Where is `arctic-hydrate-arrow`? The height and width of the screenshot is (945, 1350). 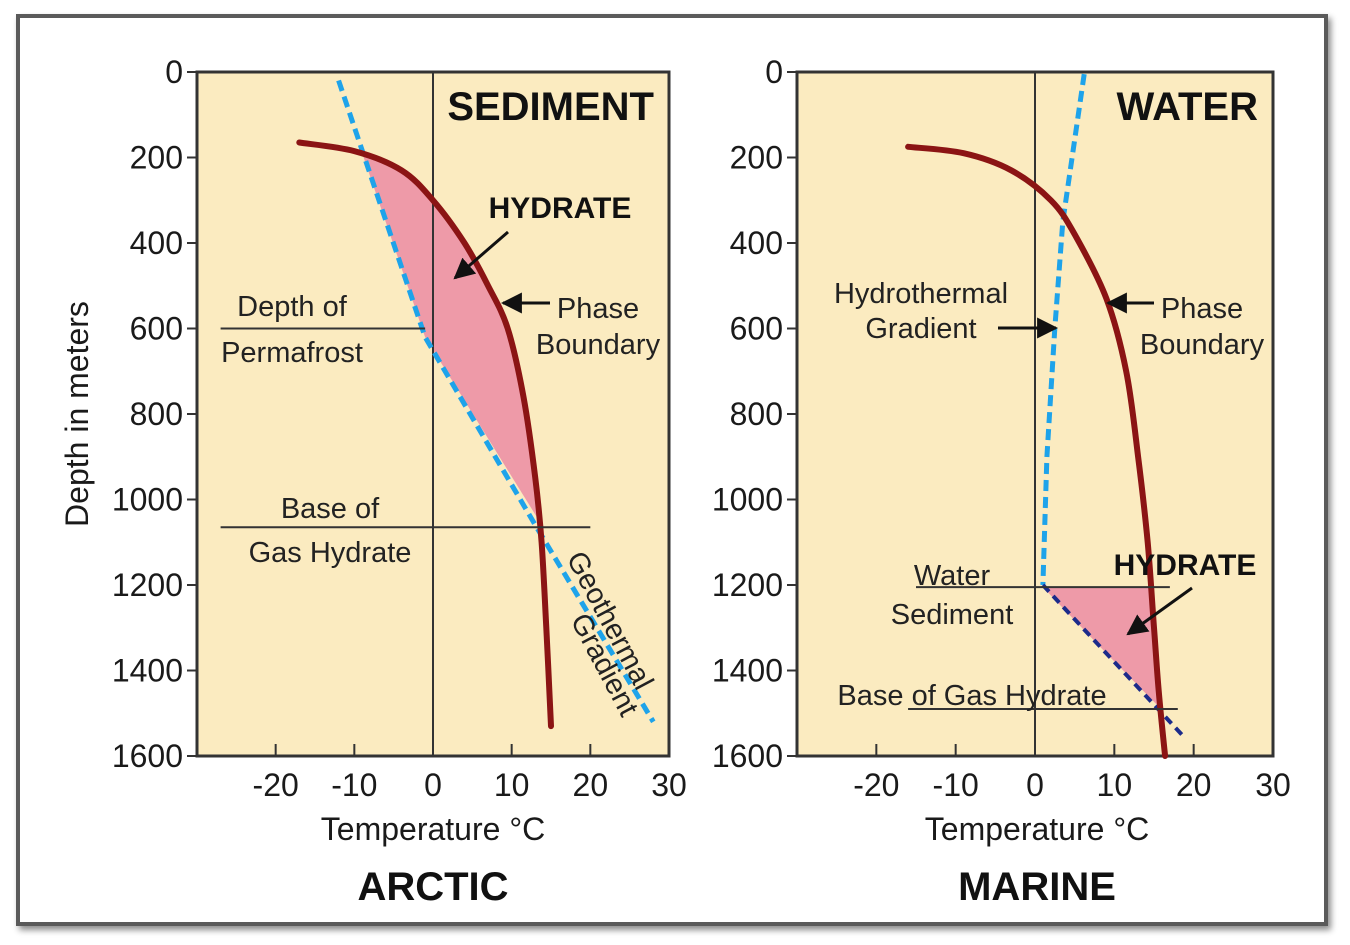
arctic-hydrate-arrow is located at coordinates (481, 255).